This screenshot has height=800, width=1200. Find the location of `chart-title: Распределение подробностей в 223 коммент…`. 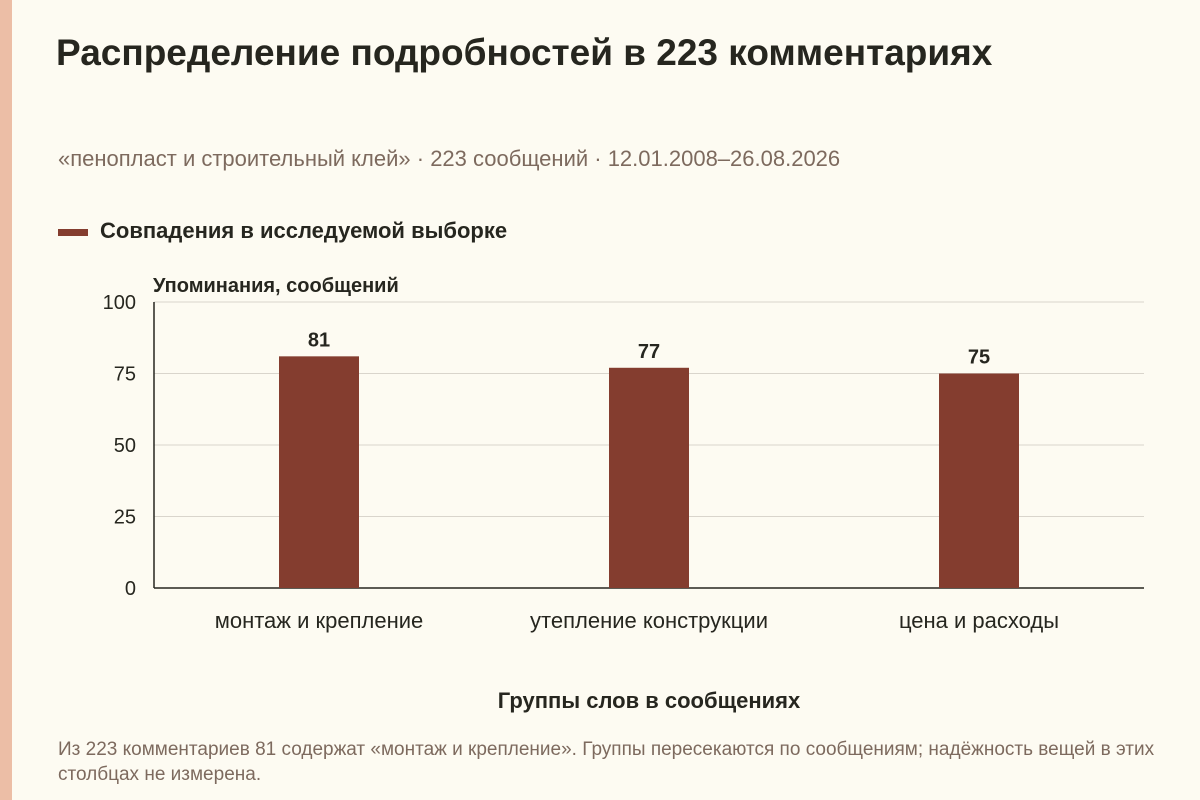

chart-title: Распределение подробностей в 223 коммент… is located at coordinates (524, 52).